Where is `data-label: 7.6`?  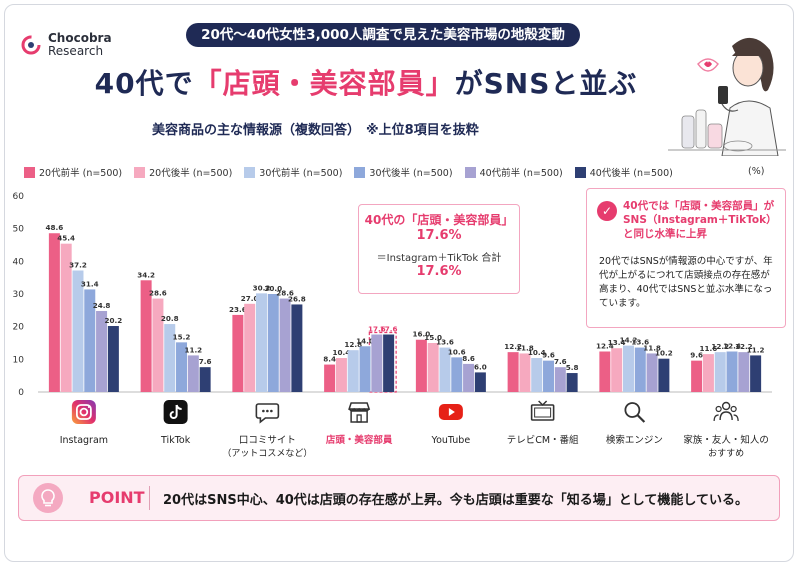 data-label: 7.6 is located at coordinates (205, 361).